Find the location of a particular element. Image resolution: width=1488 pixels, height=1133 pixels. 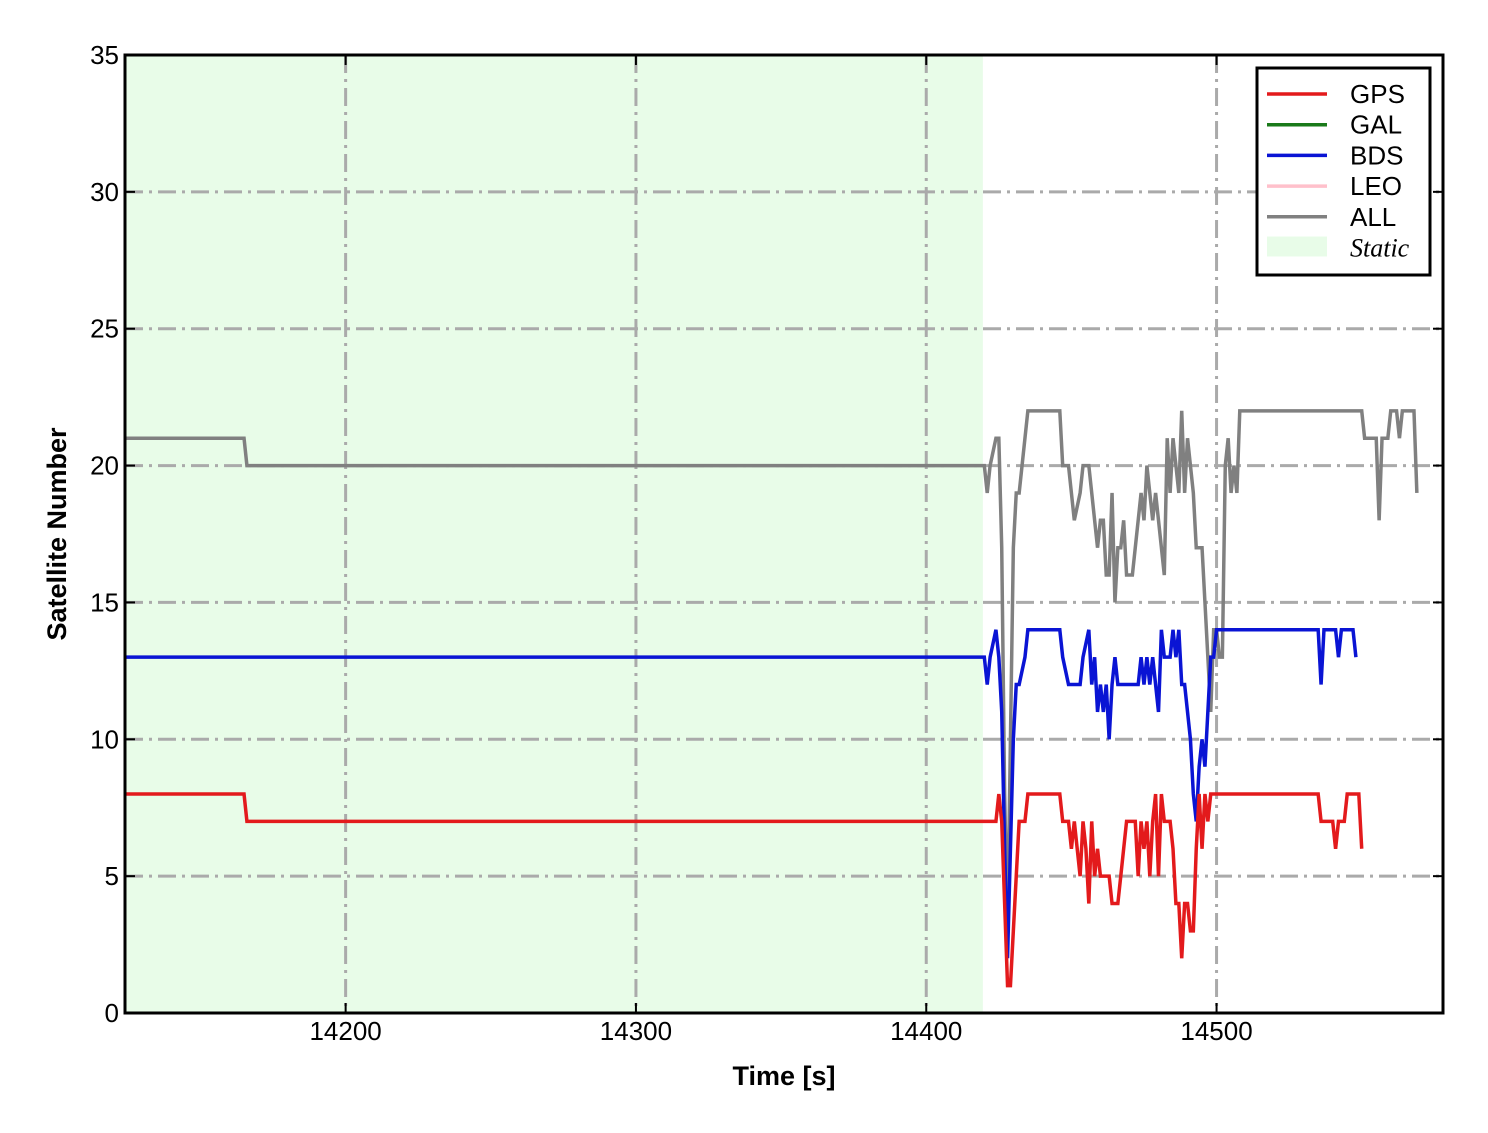

legend-label-bds: BDS is located at coordinates (1376, 155).